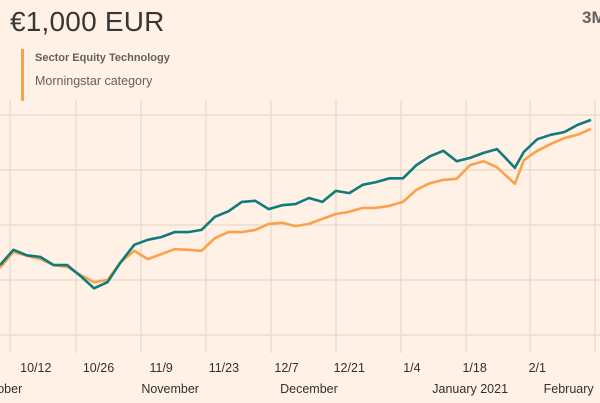 The width and height of the screenshot is (600, 403). I want to click on x-tick-label: 1/18, so click(474, 368).